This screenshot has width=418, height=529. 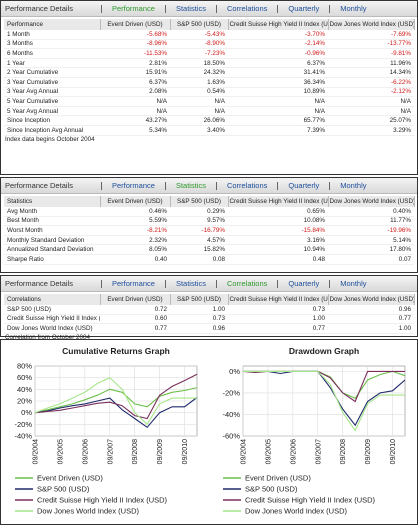 What do you see at coordinates (135, 130) in the screenshot?
I see `table-cell: 5.34%` at bounding box center [135, 130].